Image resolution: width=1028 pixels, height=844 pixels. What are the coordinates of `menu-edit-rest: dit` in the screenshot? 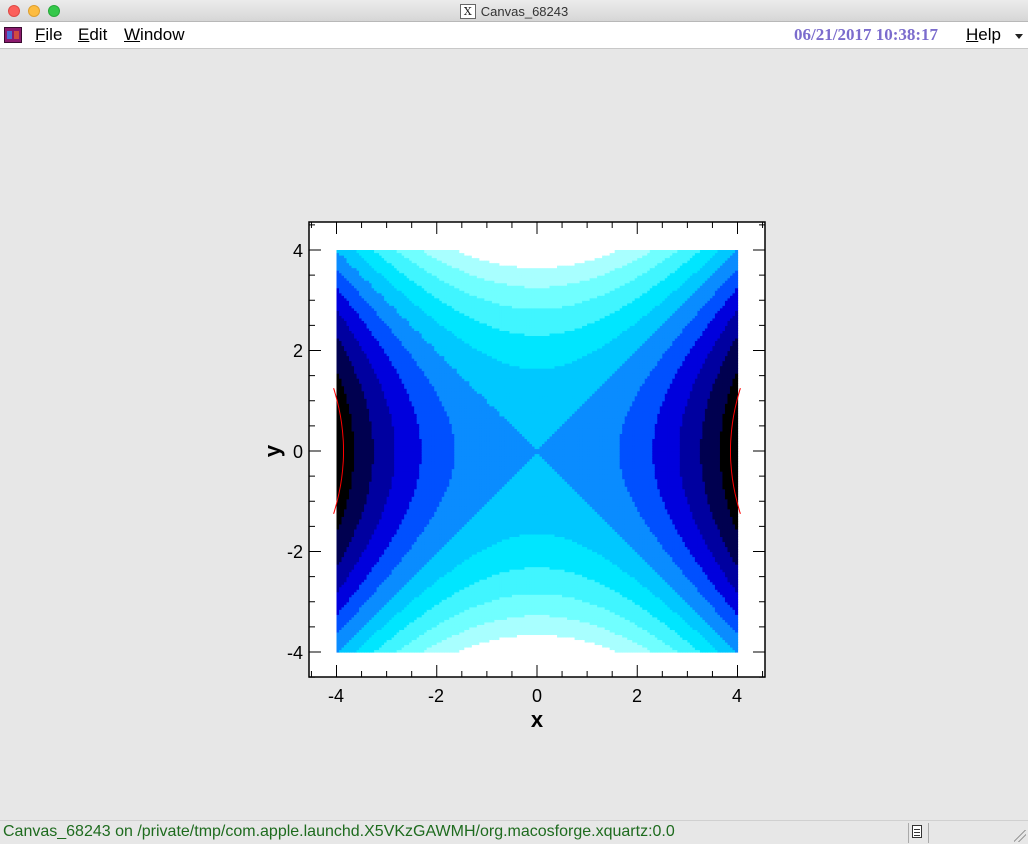 It's located at (98, 34).